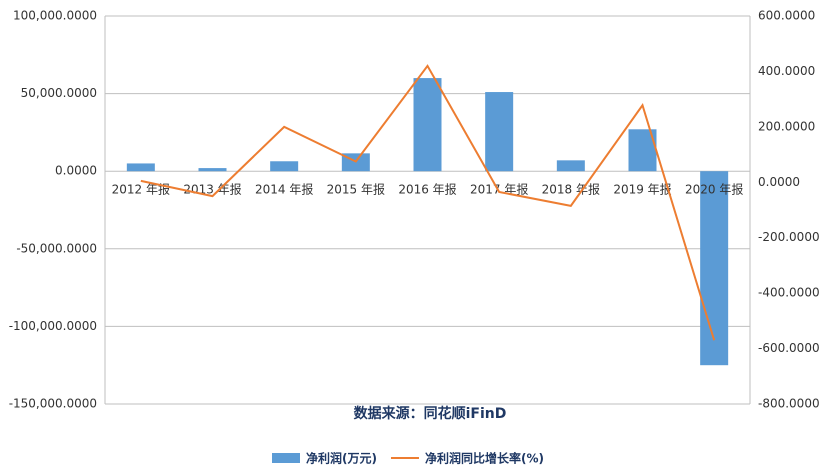 The width and height of the screenshot is (832, 476). I want to click on x-tick-label: 2019 年报, so click(642, 189).